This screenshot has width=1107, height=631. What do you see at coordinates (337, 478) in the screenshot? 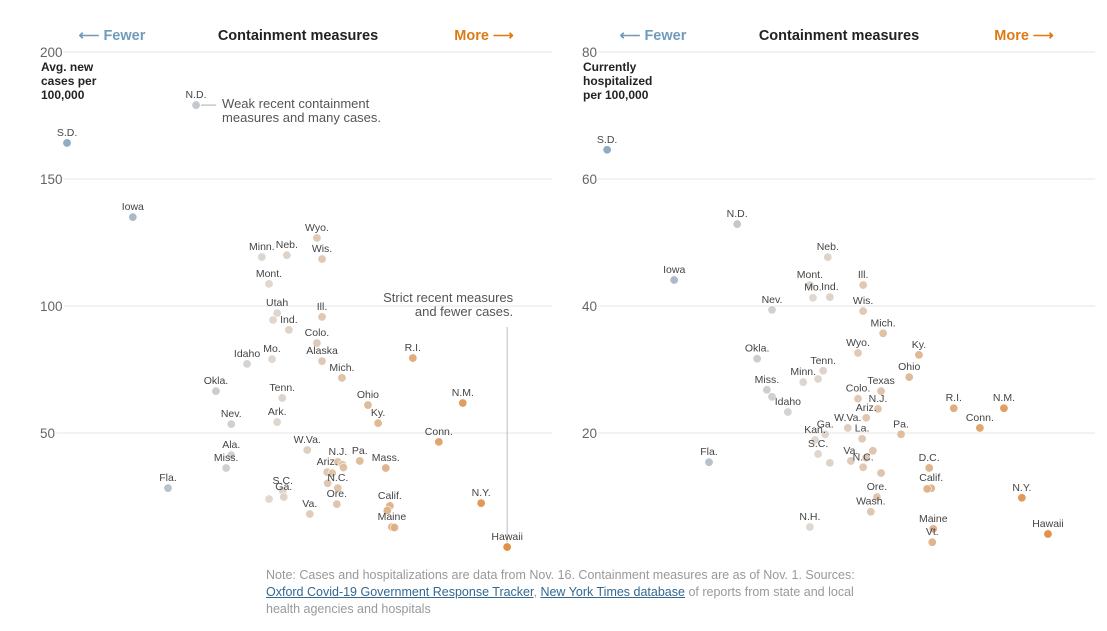
I see `point-label: N.C.` at bounding box center [337, 478].